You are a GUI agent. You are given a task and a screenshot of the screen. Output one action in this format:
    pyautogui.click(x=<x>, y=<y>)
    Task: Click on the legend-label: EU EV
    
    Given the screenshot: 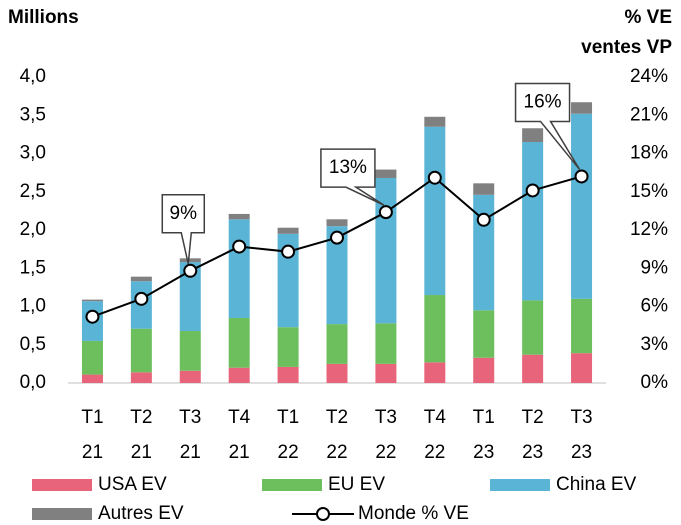 What is the action you would take?
    pyautogui.click(x=356, y=484)
    